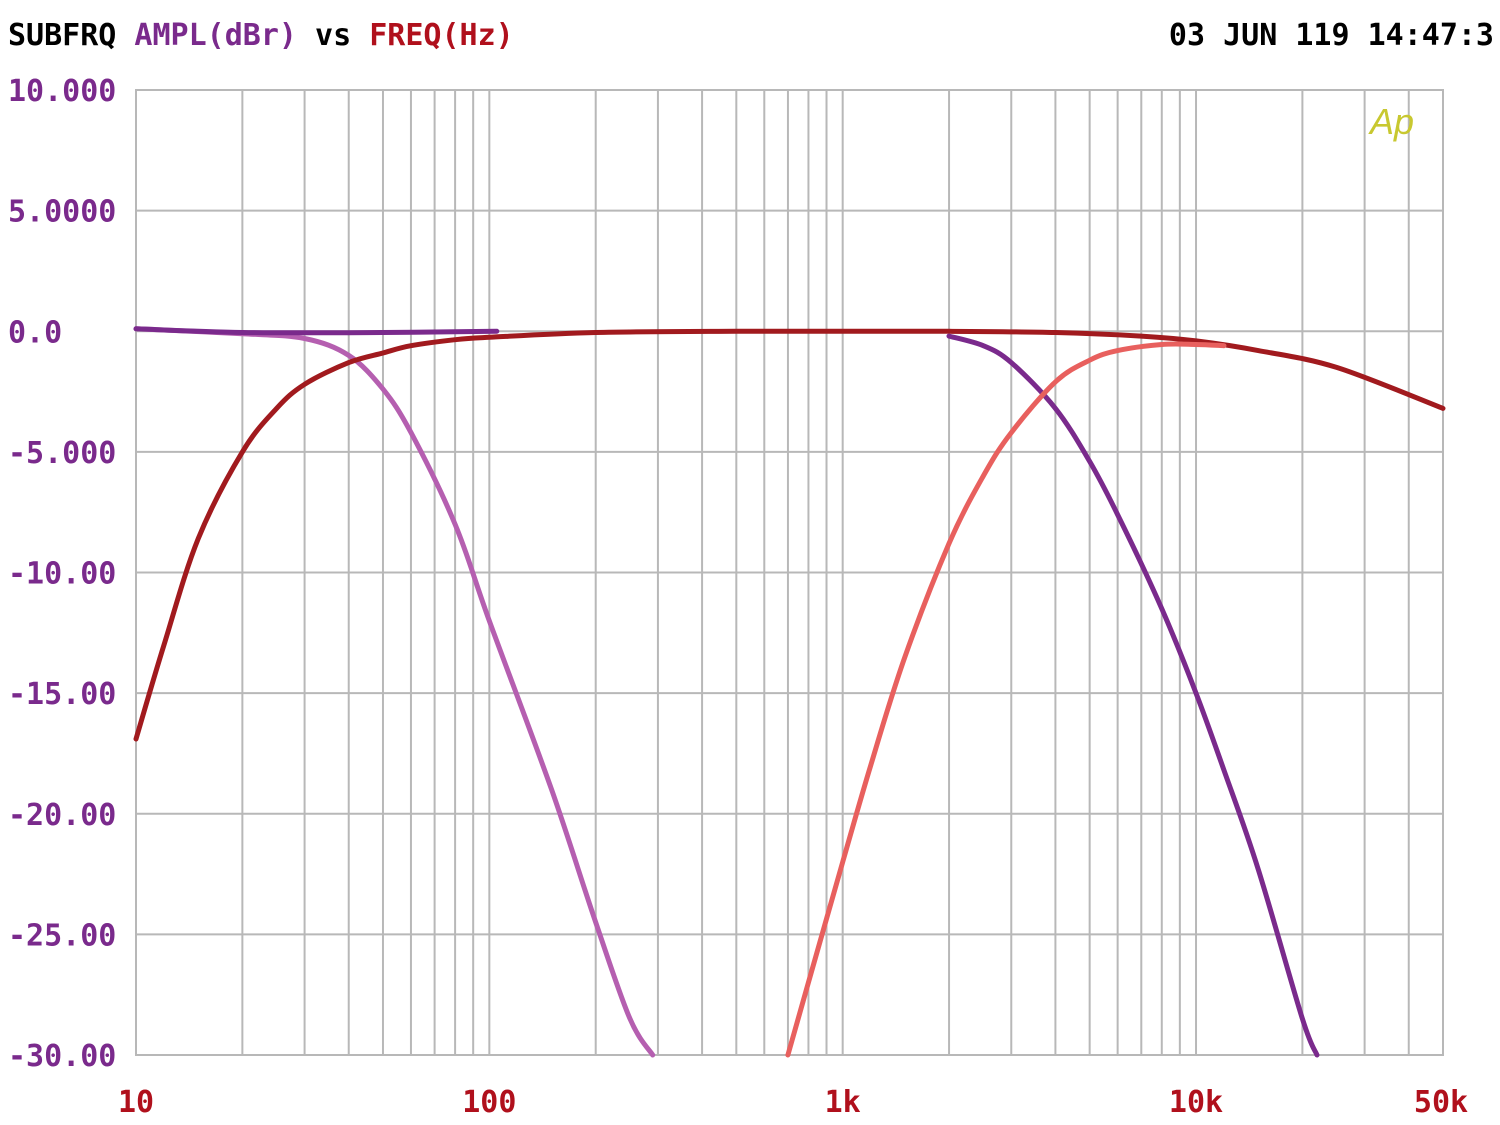 The height and width of the screenshot is (1125, 1500). What do you see at coordinates (62, 935) in the screenshot?
I see `y-tick-label: -25.00` at bounding box center [62, 935].